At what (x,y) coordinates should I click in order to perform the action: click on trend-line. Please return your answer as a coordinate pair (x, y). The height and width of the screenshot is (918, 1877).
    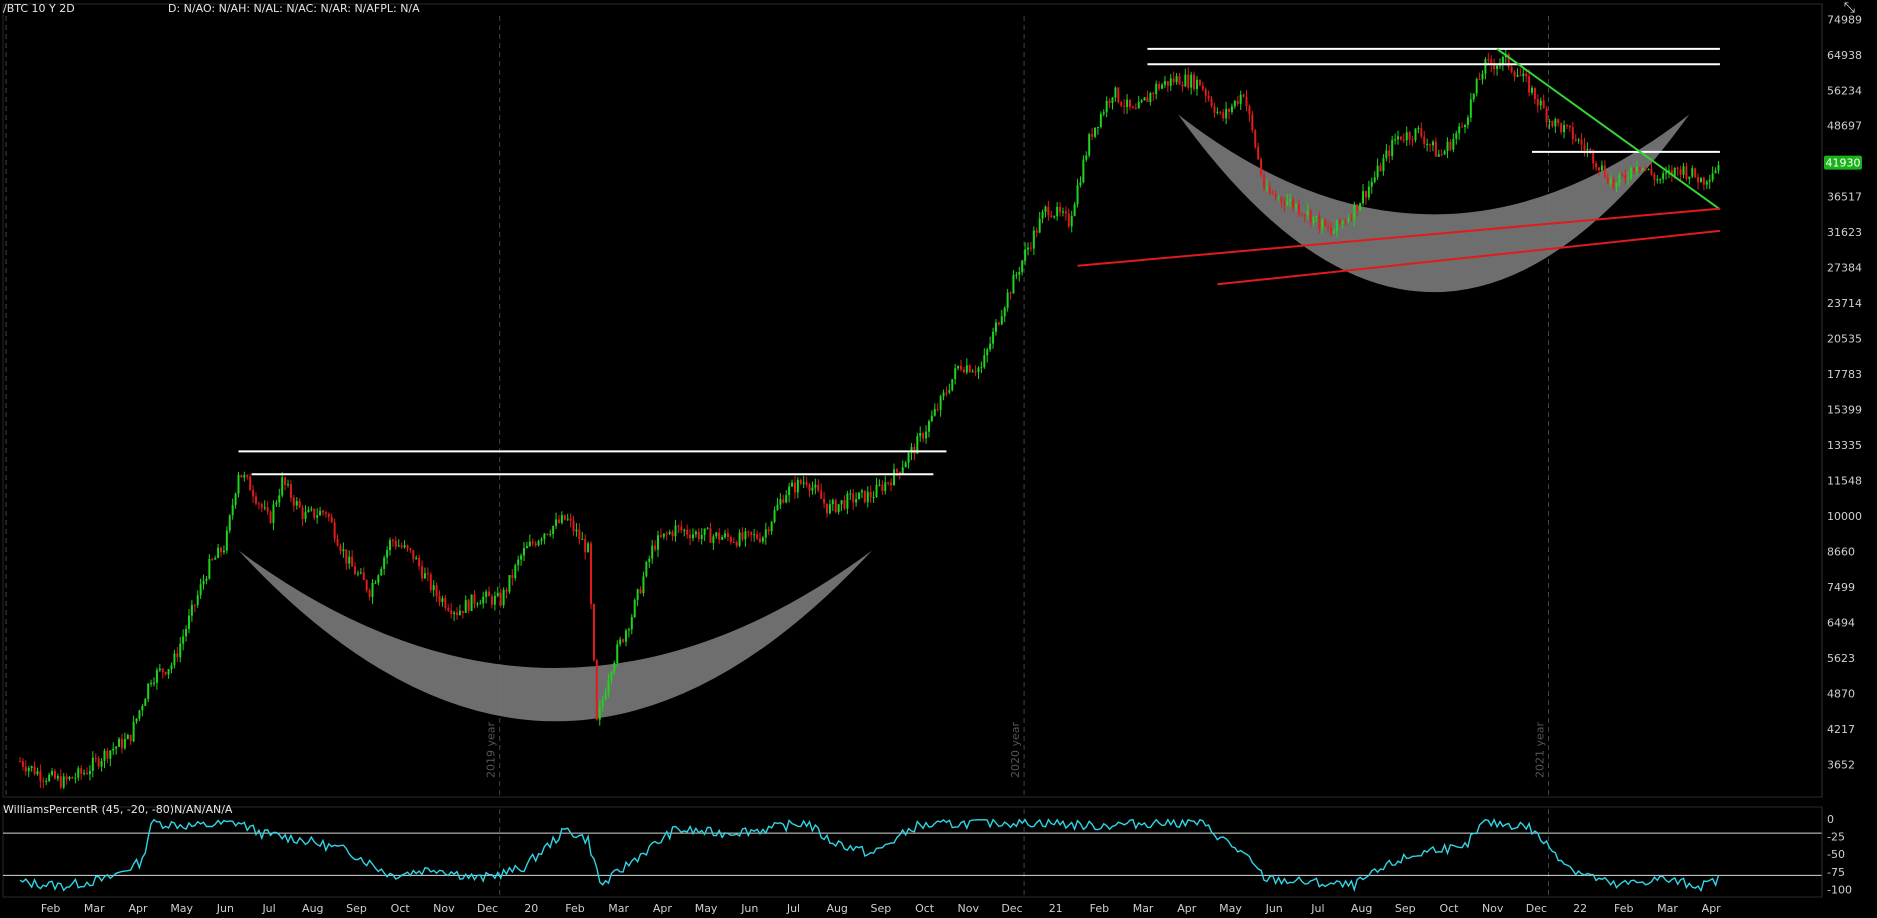
    Looking at the image, I should click on (1608, 129).